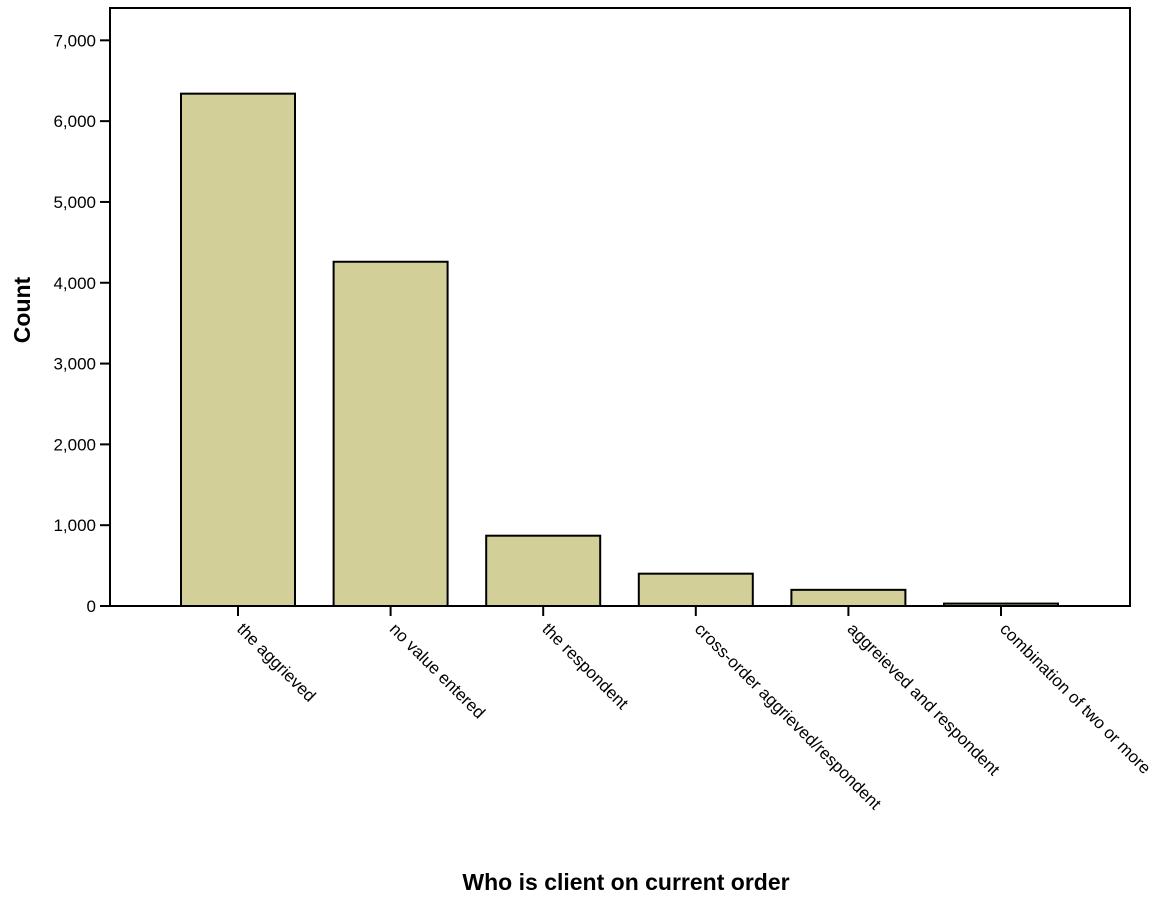 The image size is (1176, 899). I want to click on x-tick-label: no value entered, so click(437, 670).